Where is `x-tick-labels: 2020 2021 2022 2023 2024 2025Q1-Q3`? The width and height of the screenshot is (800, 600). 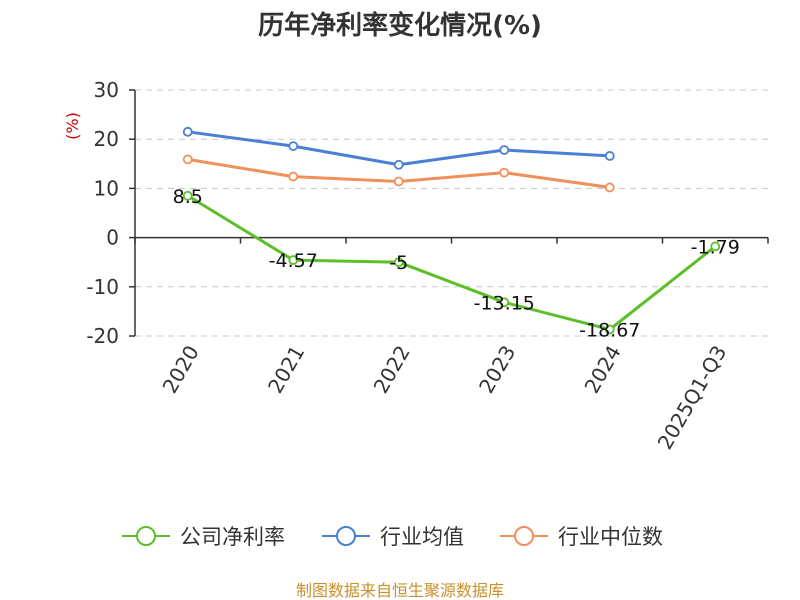
x-tick-labels: 2020 2021 2022 2023 2024 2025Q1-Q3 is located at coordinates (445, 397).